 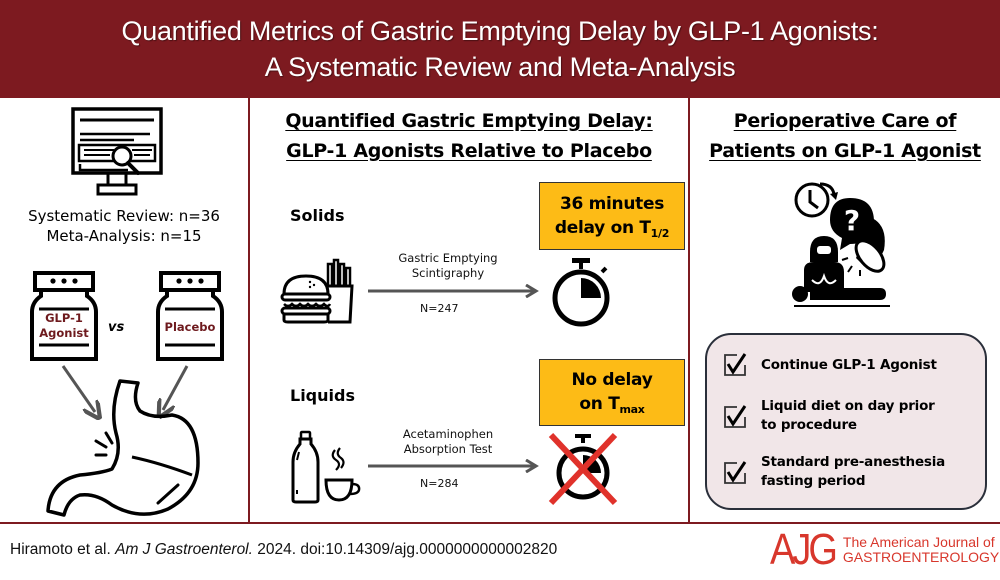 I want to click on liquids-result-line2: on Tmax, so click(x=612, y=404).